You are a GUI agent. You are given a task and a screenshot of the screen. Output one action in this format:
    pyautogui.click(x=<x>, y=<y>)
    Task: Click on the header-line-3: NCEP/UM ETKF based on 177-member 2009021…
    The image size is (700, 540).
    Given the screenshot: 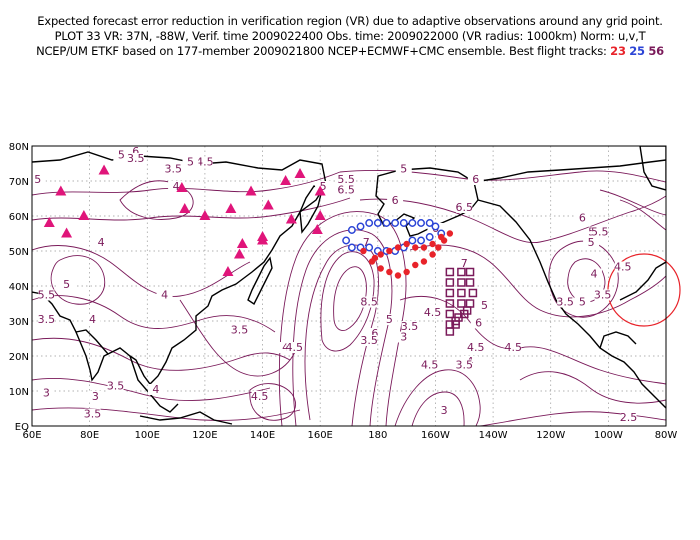 What is the action you would take?
    pyautogui.click(x=350, y=51)
    